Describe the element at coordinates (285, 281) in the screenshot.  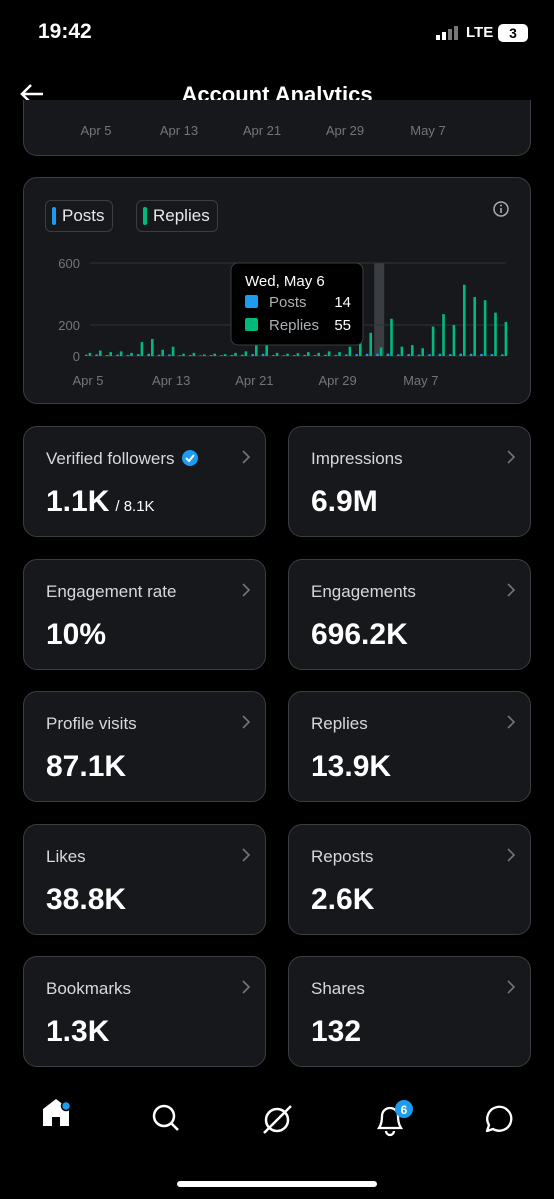
I see `tooltip-title: Wed, May 6` at that location.